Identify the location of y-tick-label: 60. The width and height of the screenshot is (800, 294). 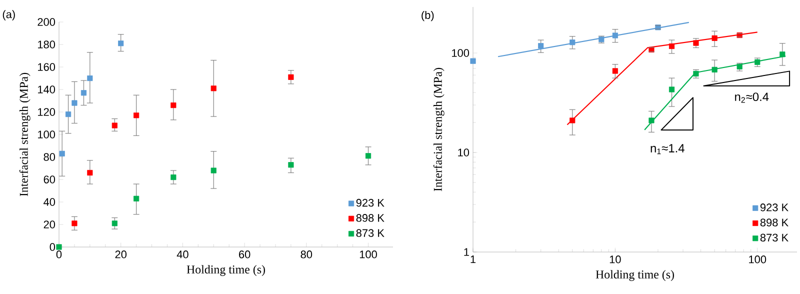
(50, 180).